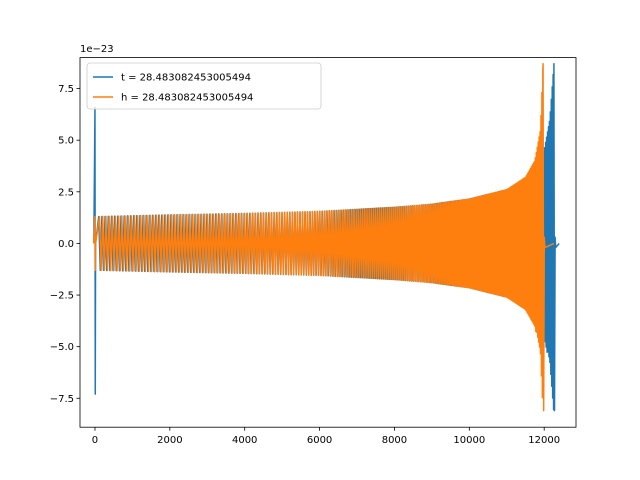 This screenshot has width=640, height=480. I want to click on y-tick-label: −2.5, so click(62, 296).